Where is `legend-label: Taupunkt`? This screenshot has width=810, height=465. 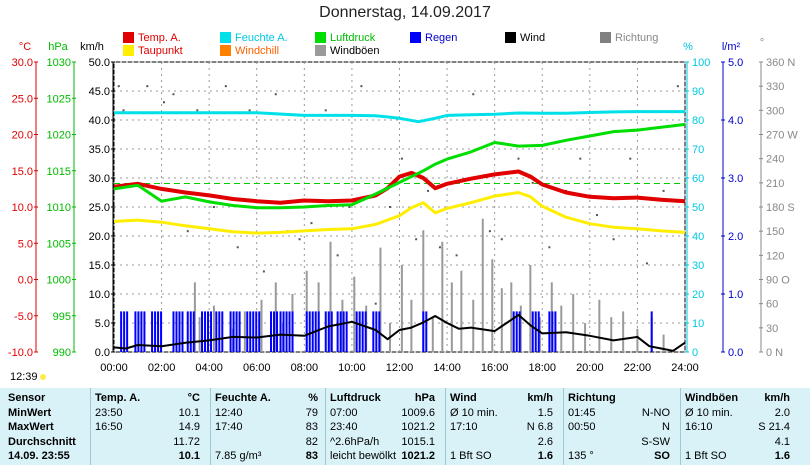
legend-label: Taupunkt is located at coordinates (160, 51).